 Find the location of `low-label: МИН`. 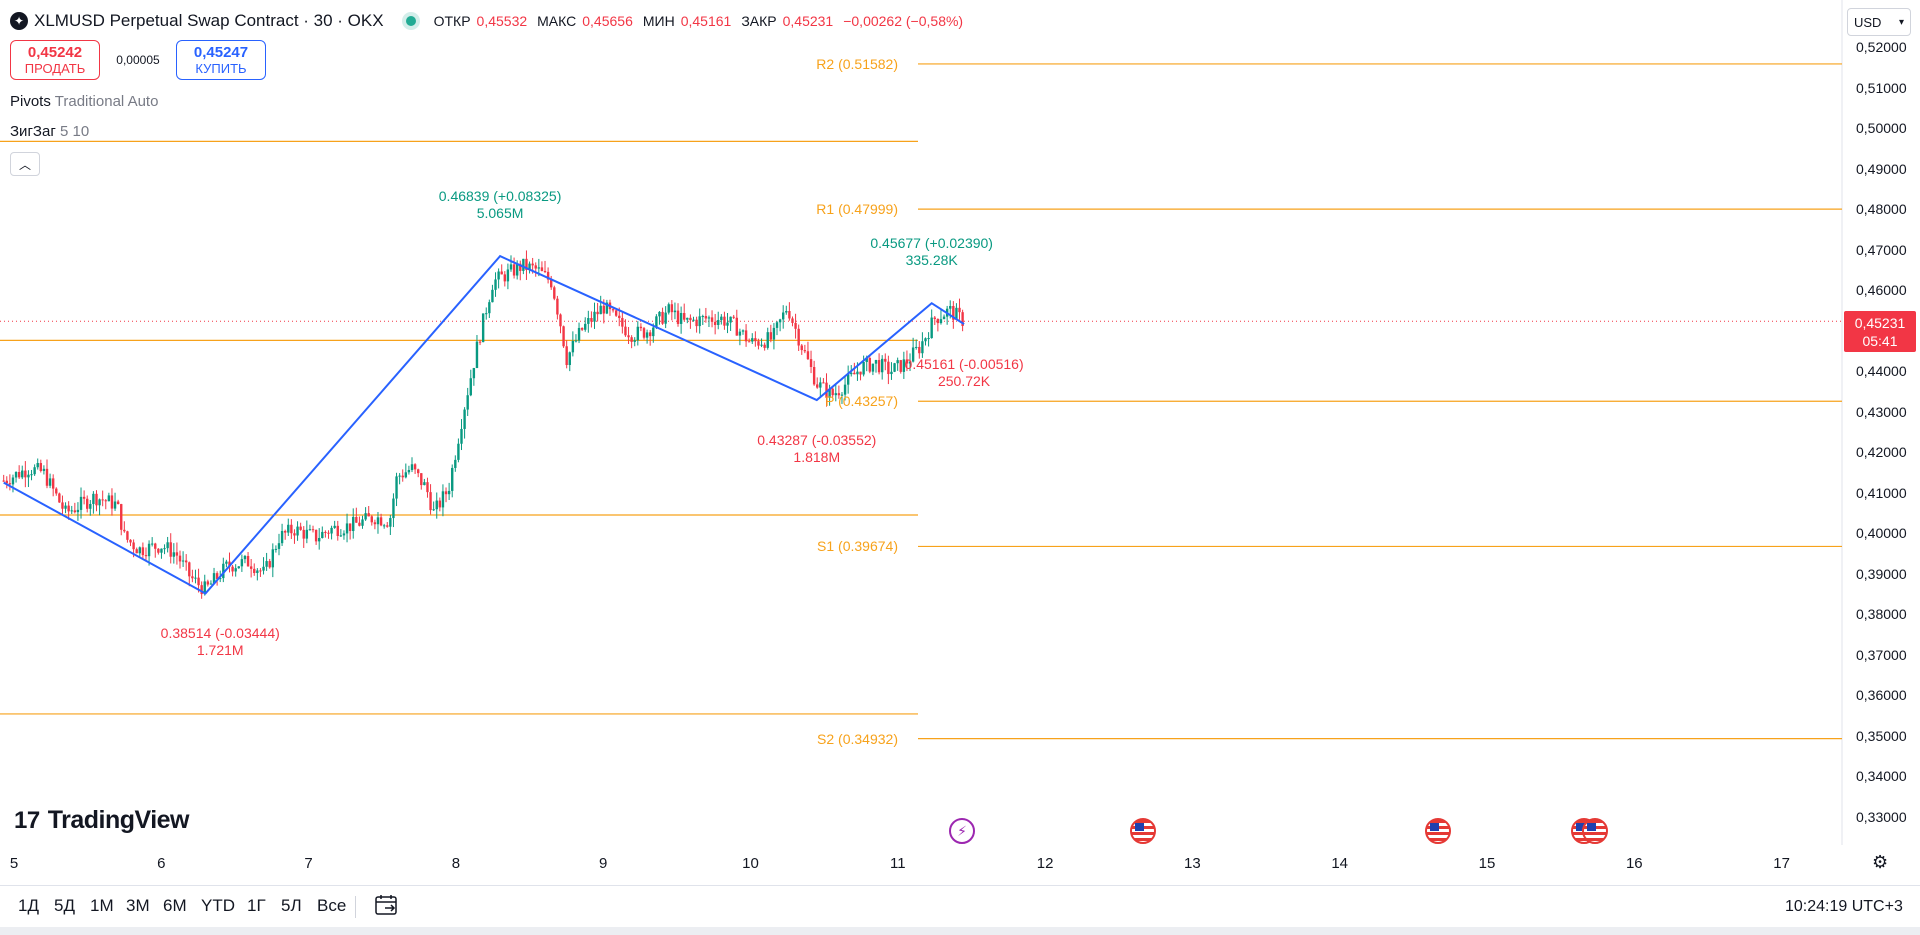

low-label: МИН is located at coordinates (658, 21).